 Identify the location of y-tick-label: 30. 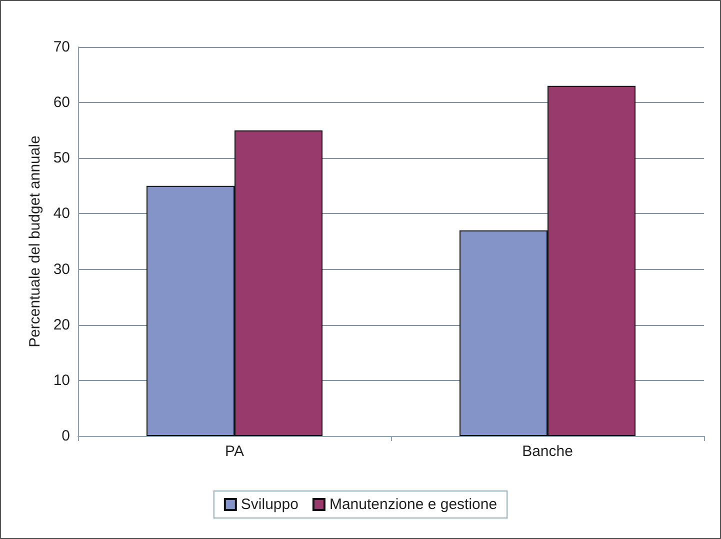
(61, 269).